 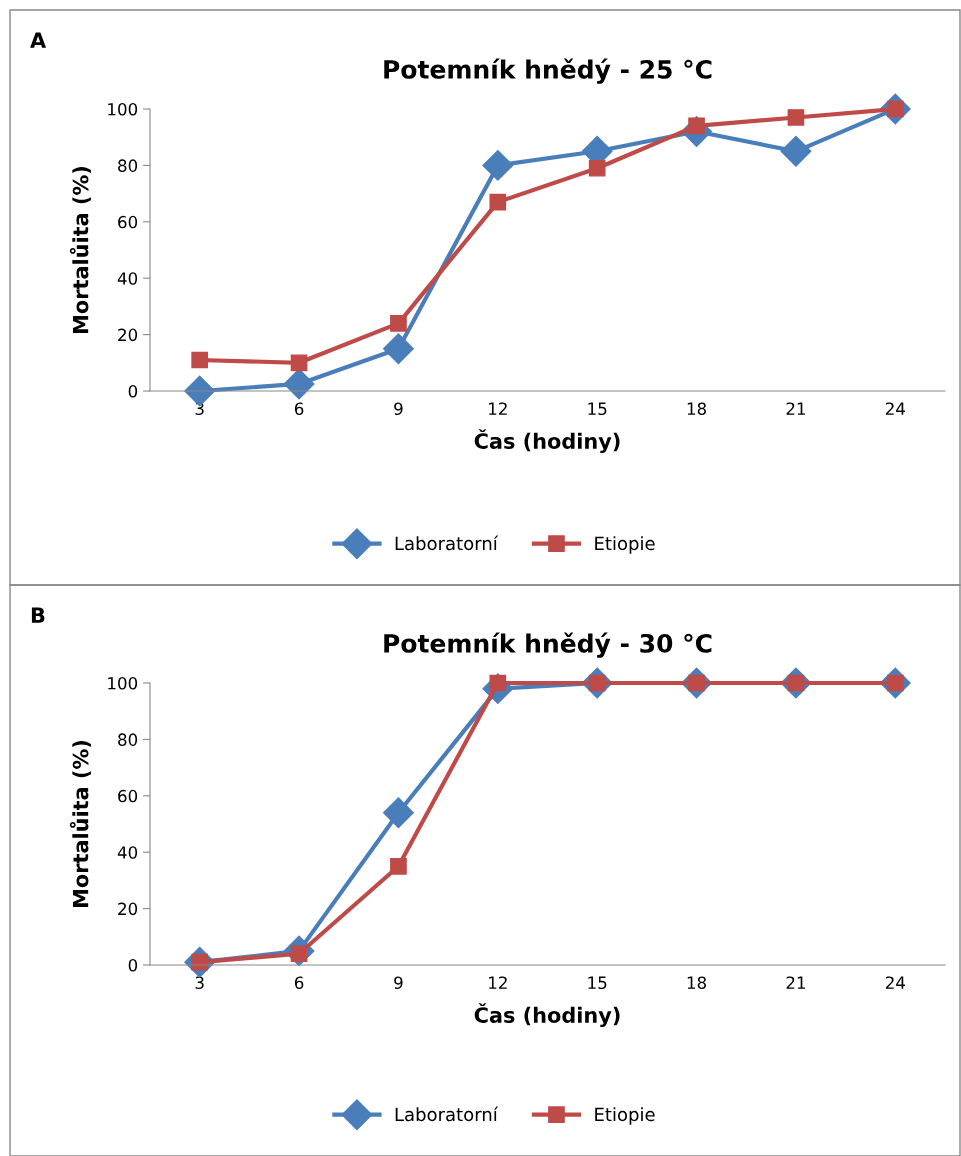 I want to click on chart-title: Potemník hnědý - 25 °C, so click(x=548, y=71).